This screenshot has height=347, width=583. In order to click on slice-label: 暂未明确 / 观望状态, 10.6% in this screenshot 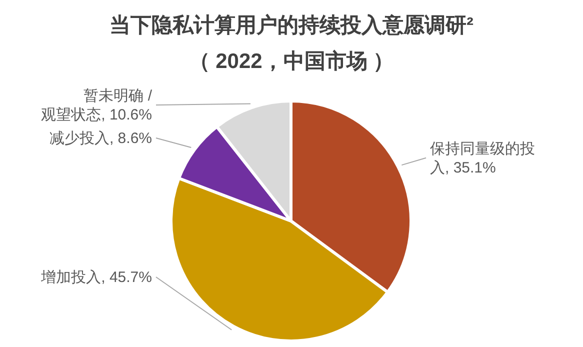, I will do `click(97, 106)`.